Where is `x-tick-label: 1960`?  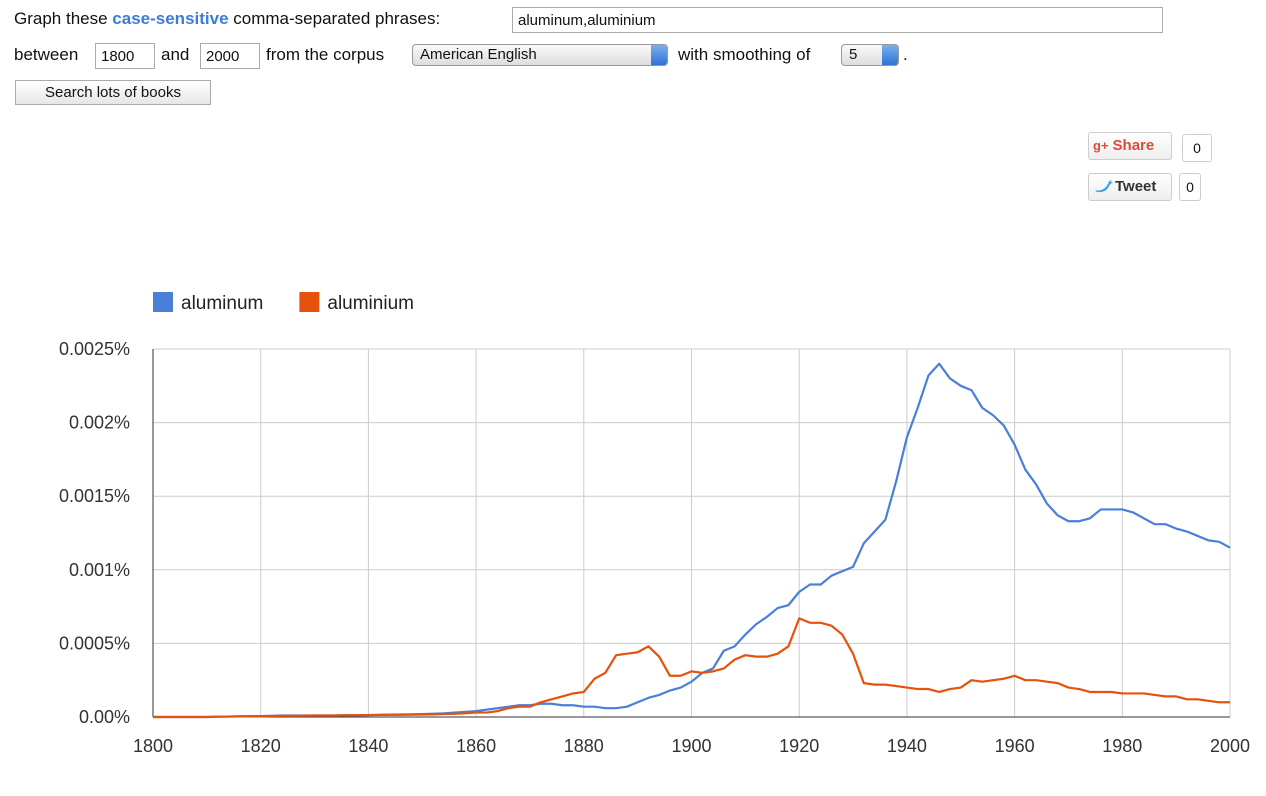 x-tick-label: 1960 is located at coordinates (1015, 746).